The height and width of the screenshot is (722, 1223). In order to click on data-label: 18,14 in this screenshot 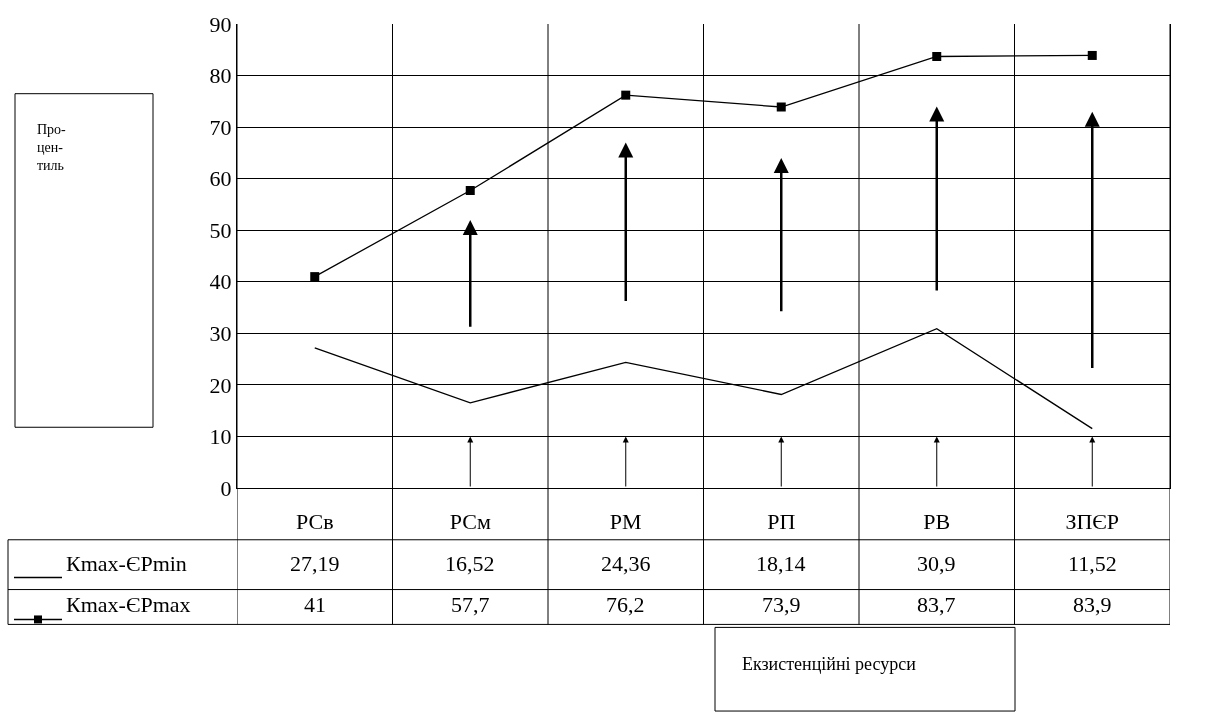, I will do `click(781, 563)`.